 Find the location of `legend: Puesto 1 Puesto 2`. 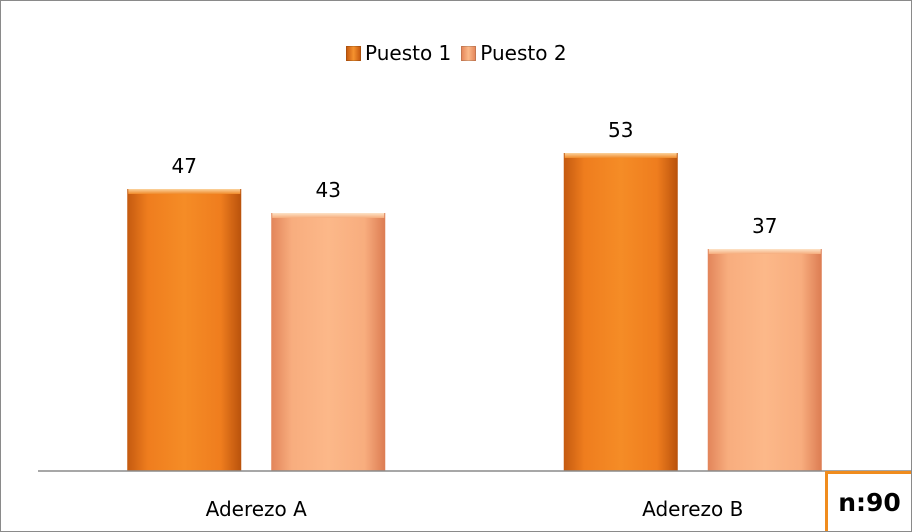

legend: Puesto 1 Puesto 2 is located at coordinates (456, 53).